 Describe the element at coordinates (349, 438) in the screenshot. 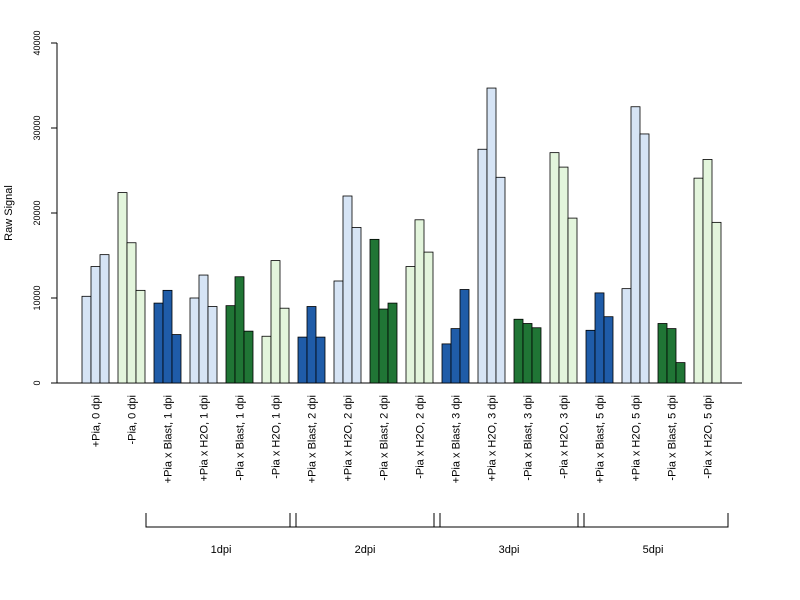

I see `category-label: +Pia x H2O, 2 dpi` at that location.